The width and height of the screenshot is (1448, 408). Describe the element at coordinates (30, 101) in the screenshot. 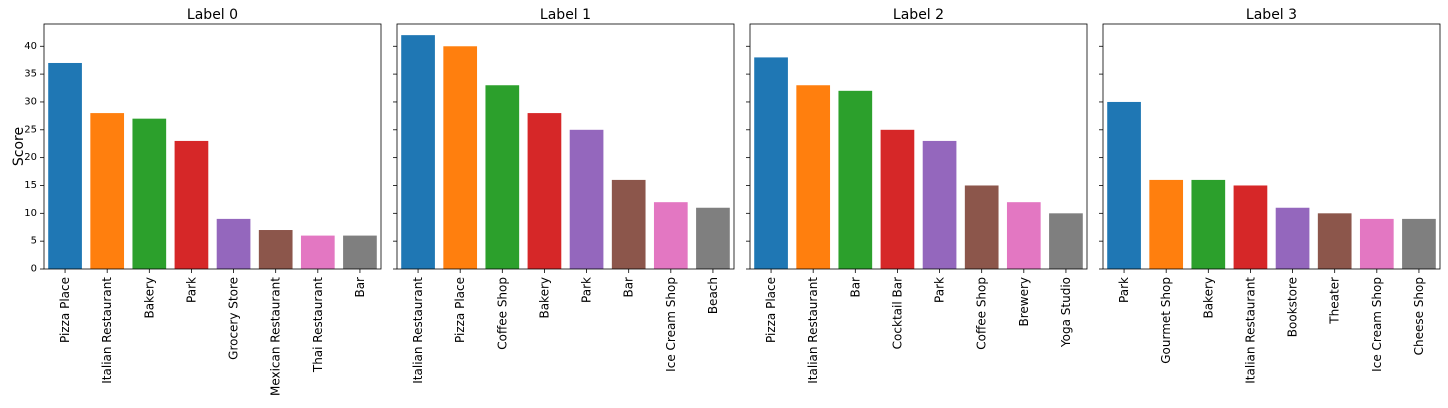

I see `y-tick-label: 30` at that location.